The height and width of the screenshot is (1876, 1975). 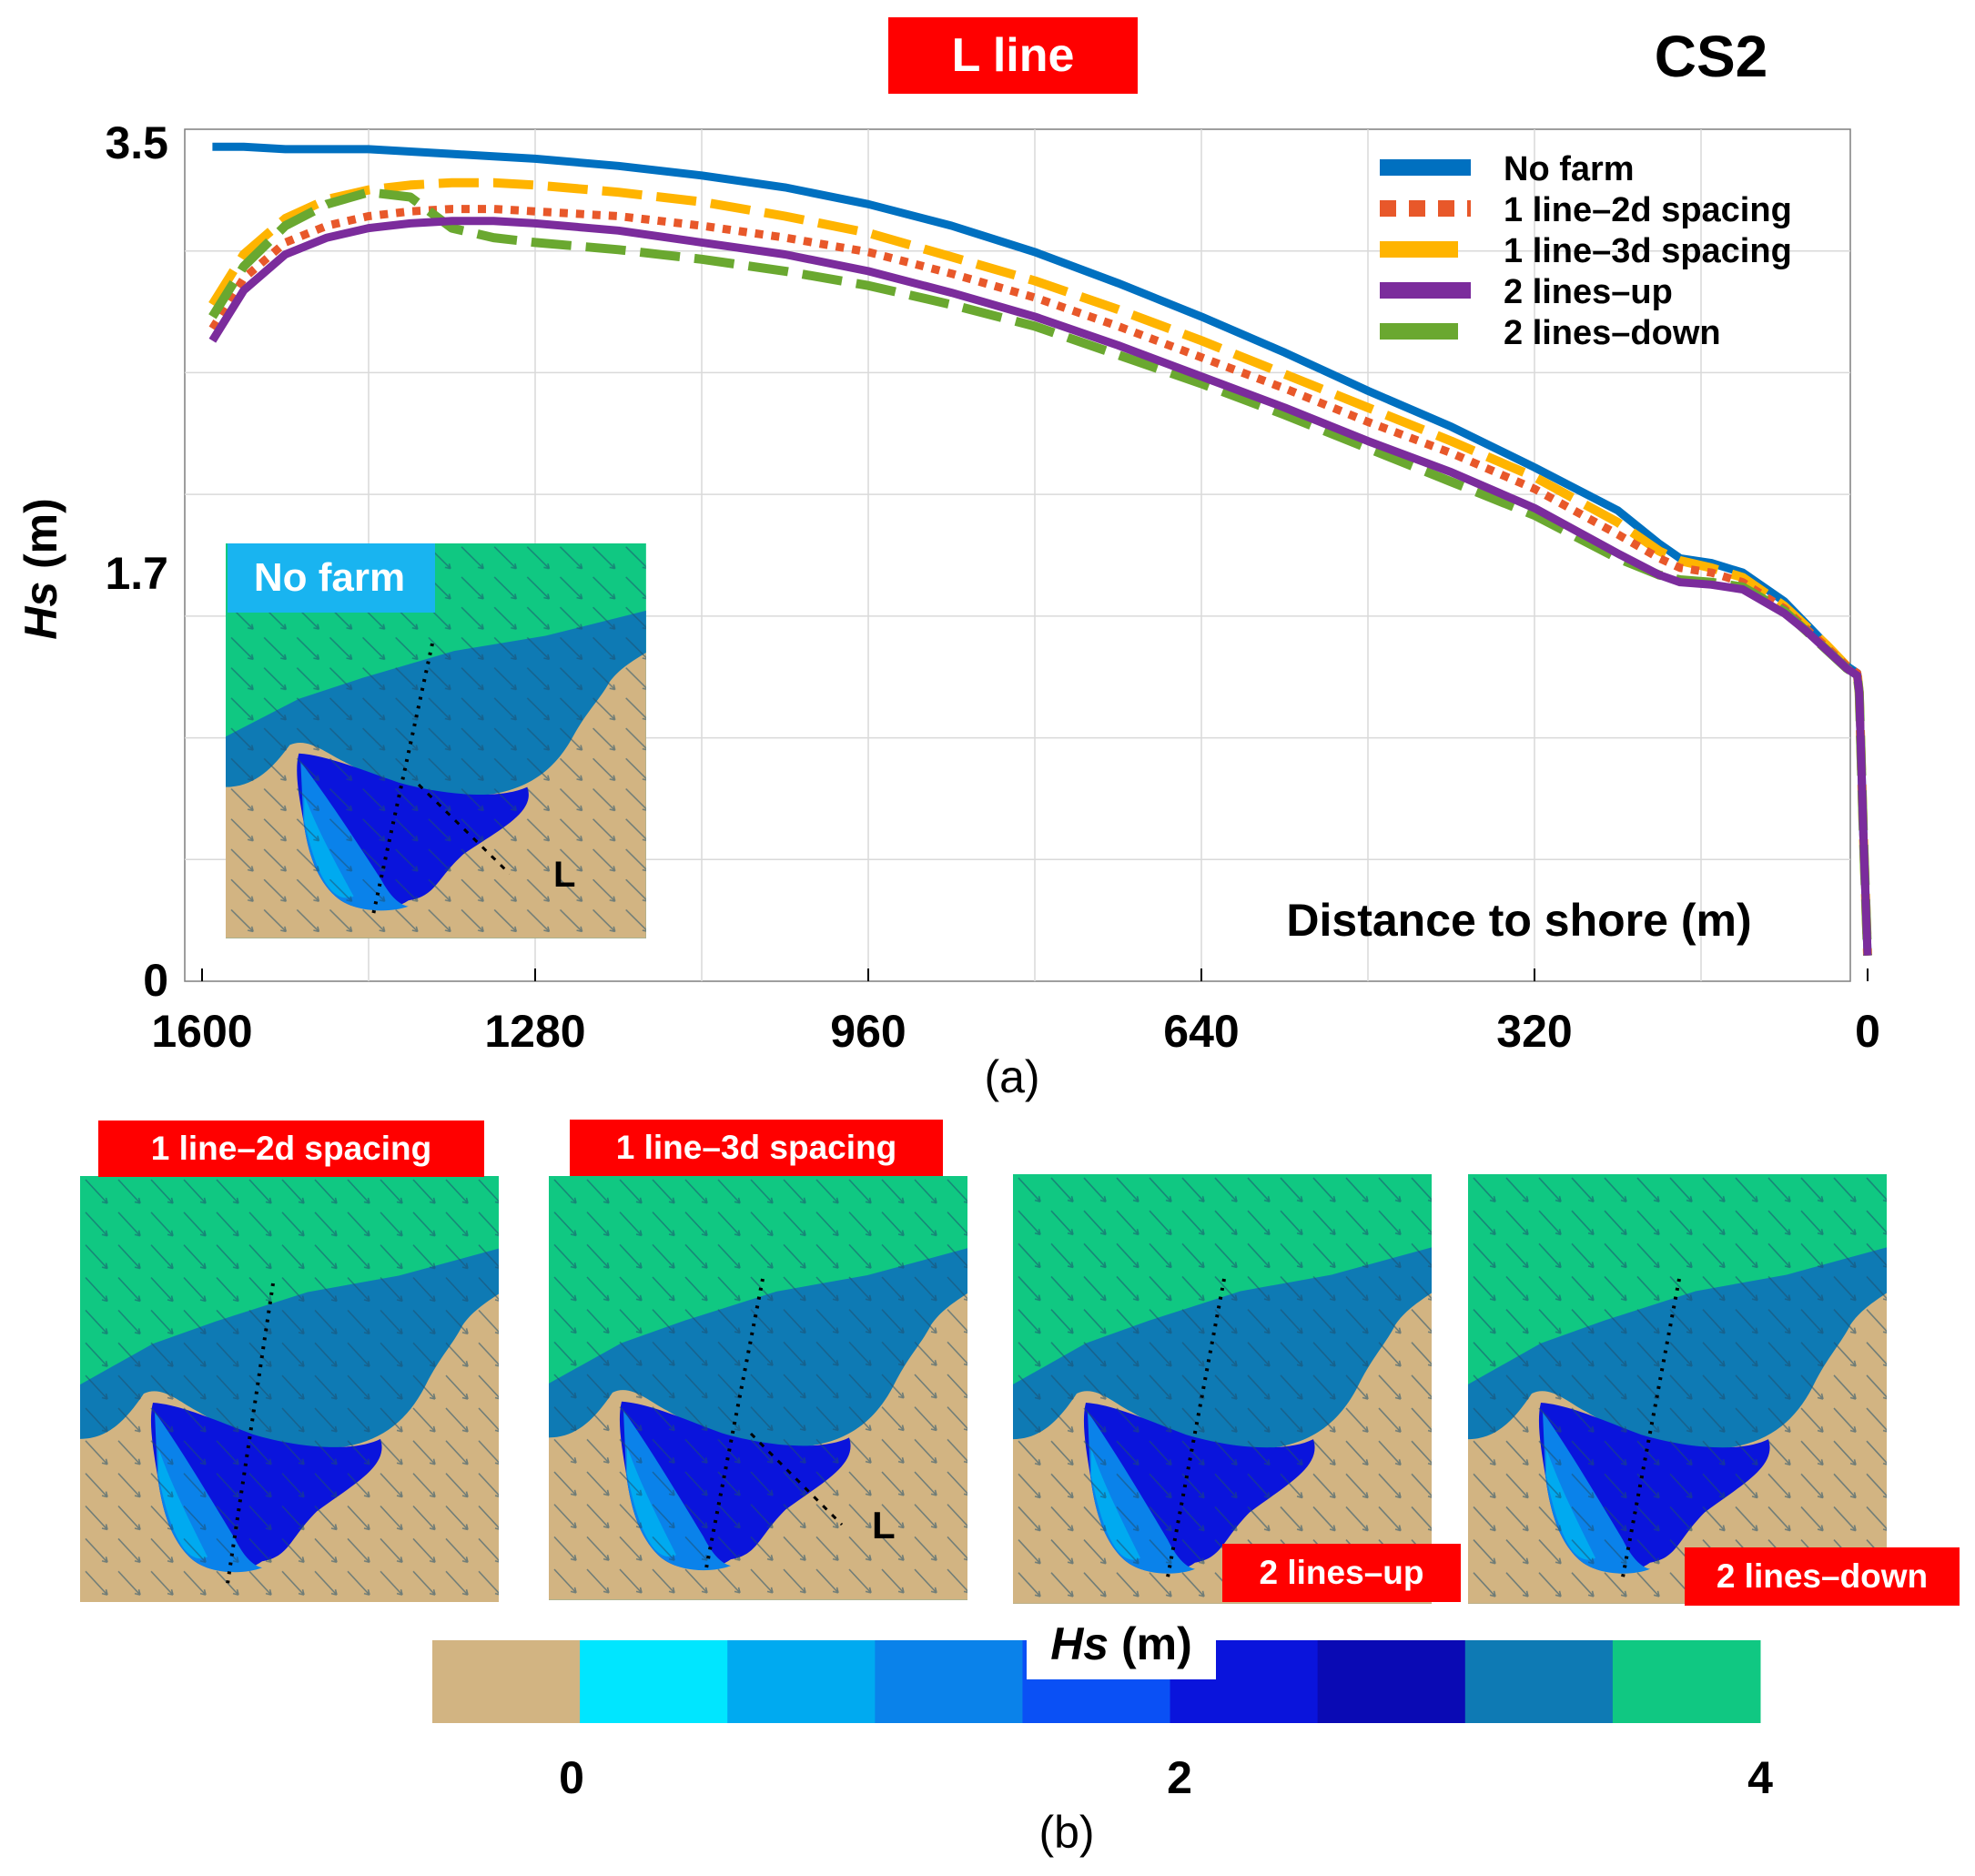 I want to click on y-tick-label: 0, so click(x=156, y=980).